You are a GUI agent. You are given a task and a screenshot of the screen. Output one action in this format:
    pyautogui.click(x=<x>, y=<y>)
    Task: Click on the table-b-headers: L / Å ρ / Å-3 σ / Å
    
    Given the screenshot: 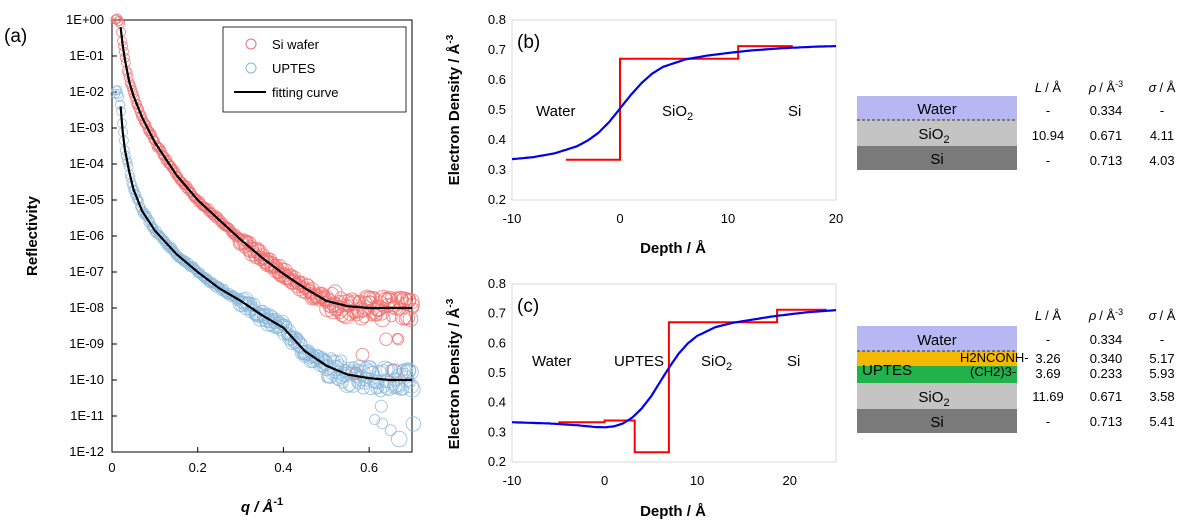 What is the action you would take?
    pyautogui.click(x=1105, y=87)
    